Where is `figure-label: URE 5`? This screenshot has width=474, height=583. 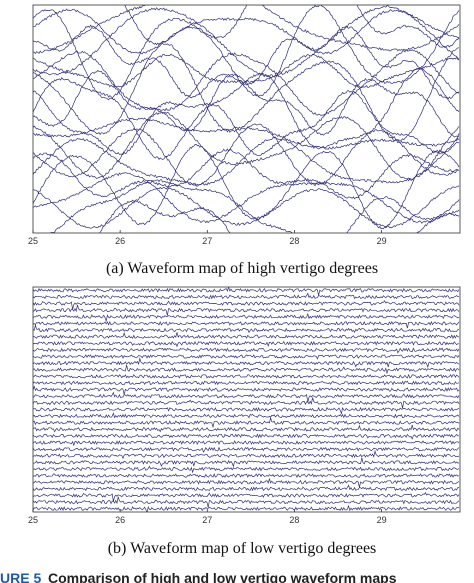
figure-label: URE 5 is located at coordinates (20, 576).